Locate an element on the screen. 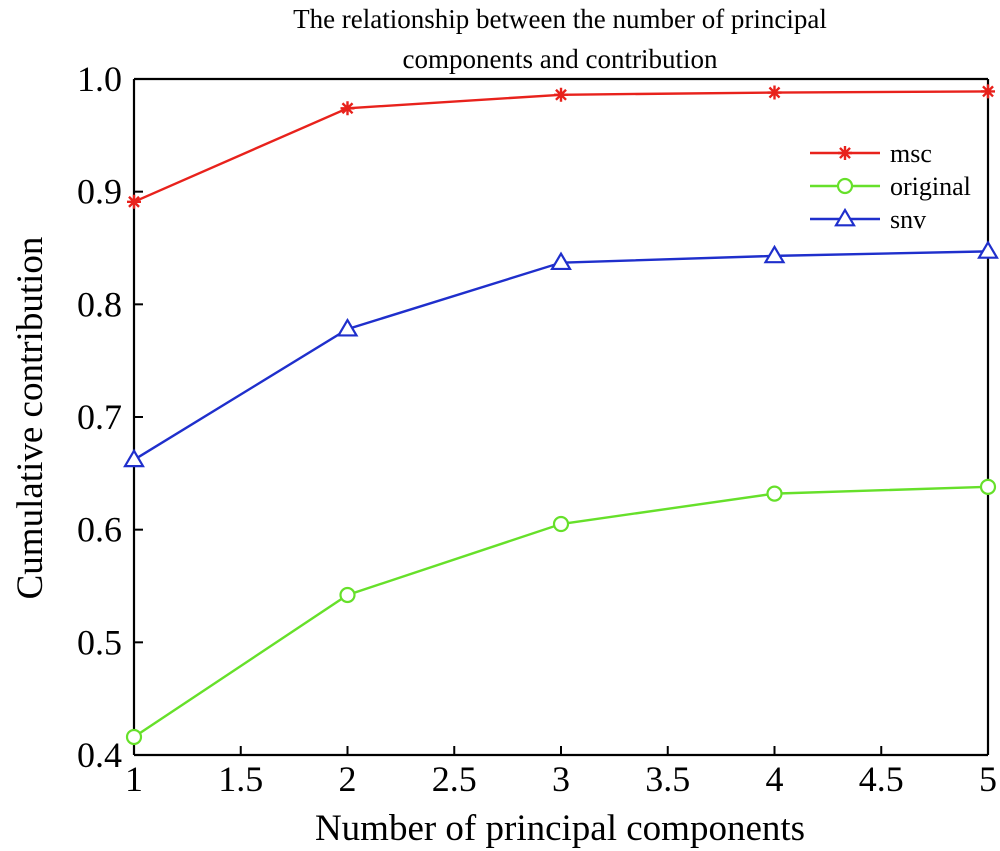 The image size is (1000, 851). x-tick-label: 2 is located at coordinates (348, 779).